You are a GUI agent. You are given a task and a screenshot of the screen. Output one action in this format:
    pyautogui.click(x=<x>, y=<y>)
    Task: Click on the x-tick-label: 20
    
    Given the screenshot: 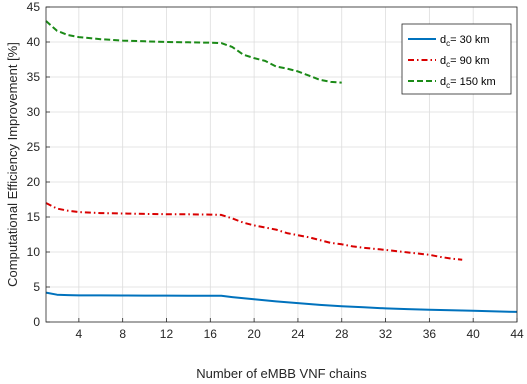 What is the action you would take?
    pyautogui.click(x=254, y=334)
    